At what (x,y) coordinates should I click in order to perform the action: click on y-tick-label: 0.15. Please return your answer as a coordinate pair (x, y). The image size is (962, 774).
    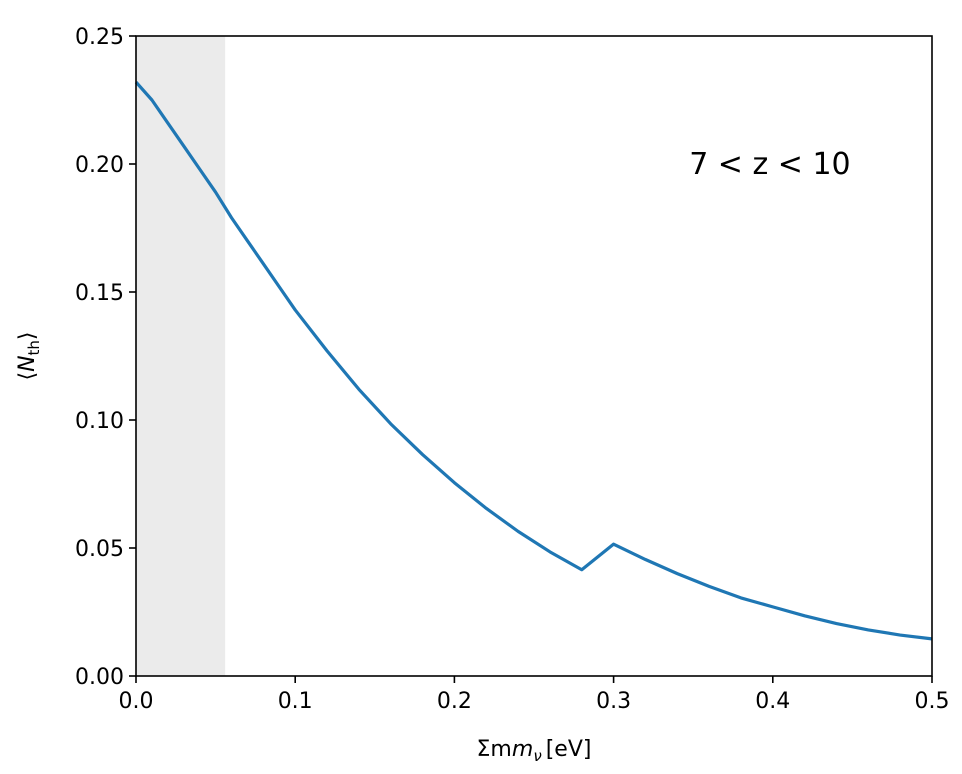
    Looking at the image, I should click on (99, 293).